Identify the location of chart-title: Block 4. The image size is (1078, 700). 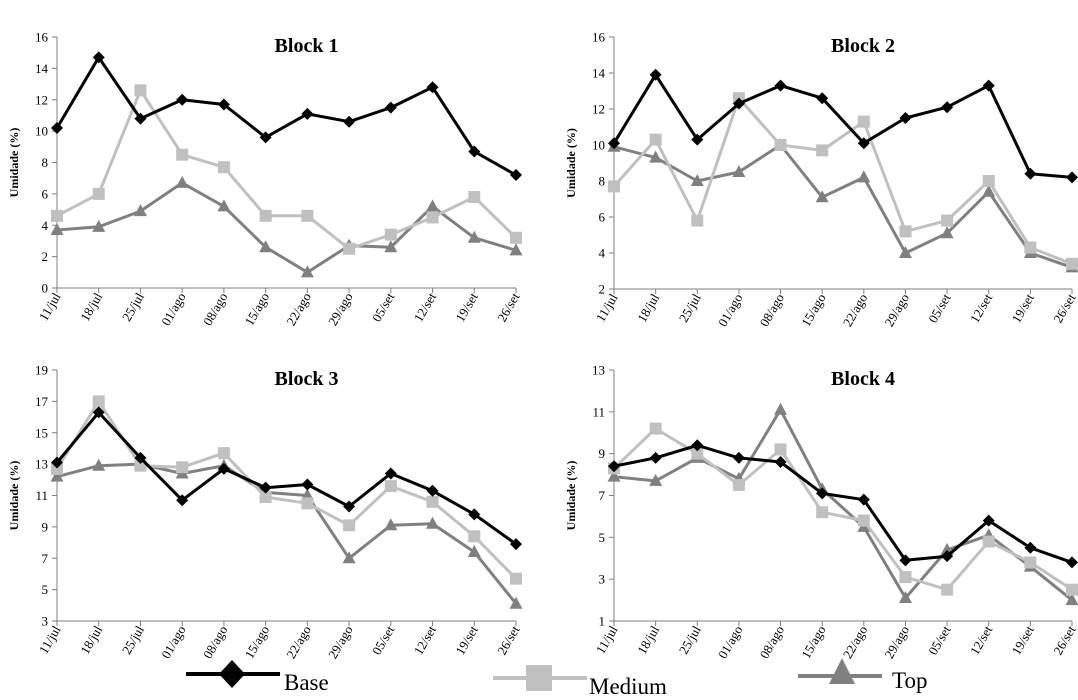
(863, 379).